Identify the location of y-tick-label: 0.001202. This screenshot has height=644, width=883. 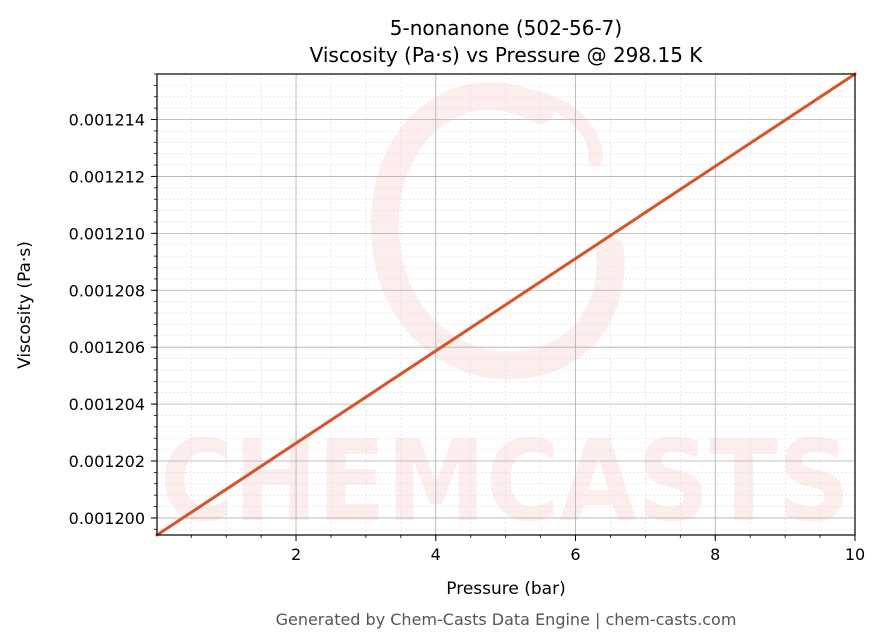
(107, 461).